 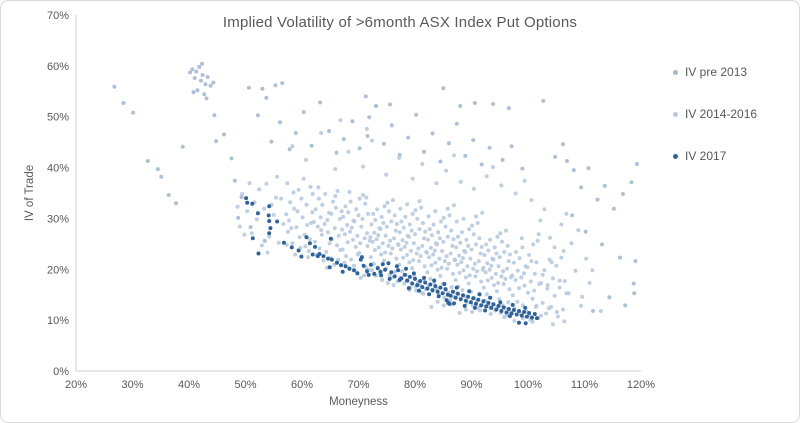 I want to click on legend-label: IV pre 2013, so click(x=716, y=72).